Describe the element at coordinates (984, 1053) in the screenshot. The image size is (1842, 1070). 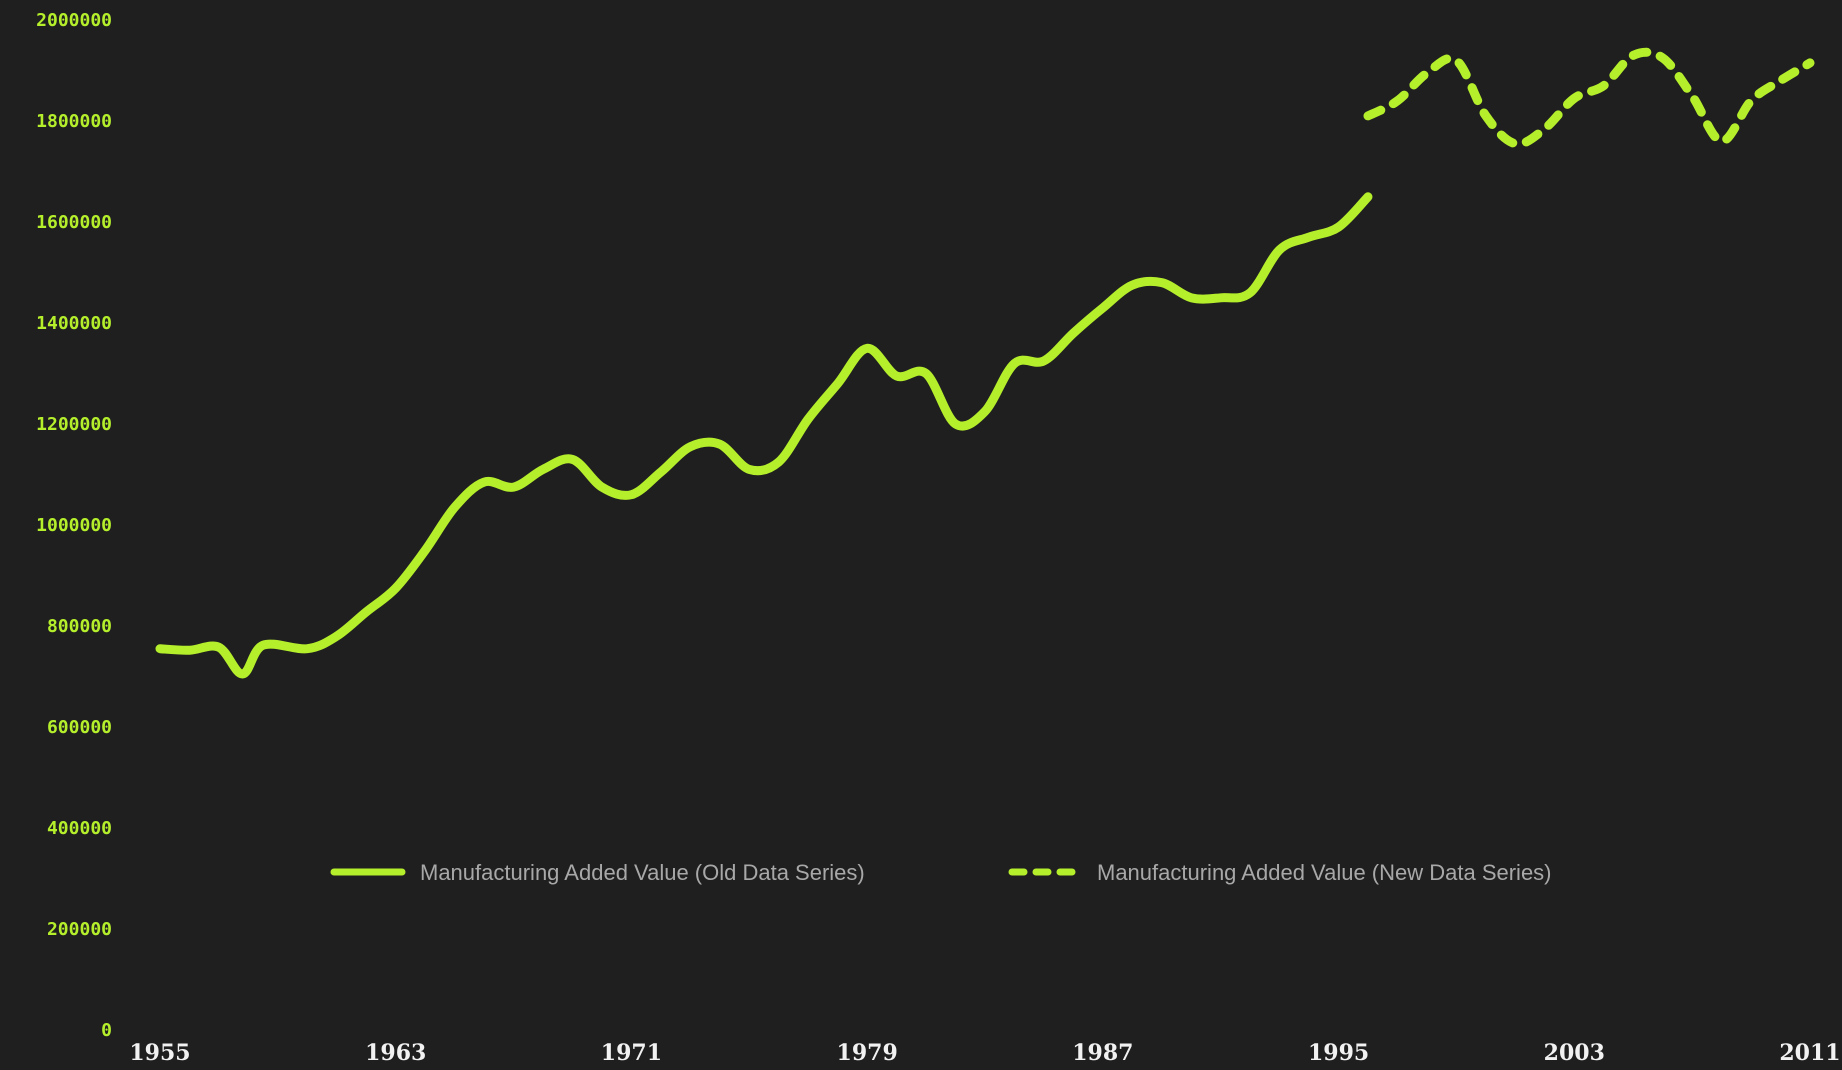
I see `x-axis-ticks: 1955 1963 1971 1979 1987 1995 2003 2011` at that location.